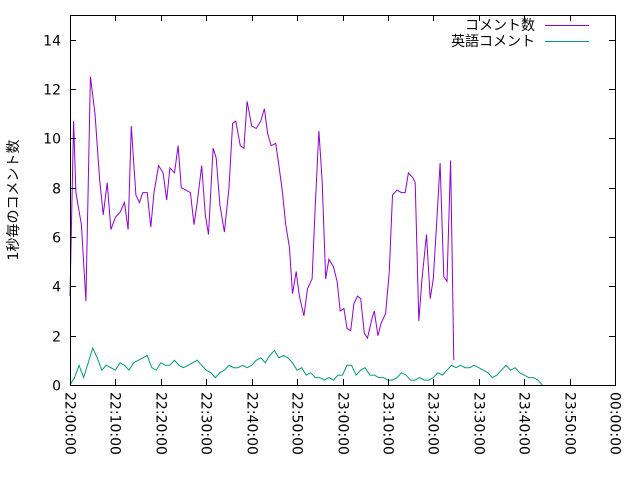 The width and height of the screenshot is (640, 480). I want to click on y-tick-label: 12, so click(52, 91).